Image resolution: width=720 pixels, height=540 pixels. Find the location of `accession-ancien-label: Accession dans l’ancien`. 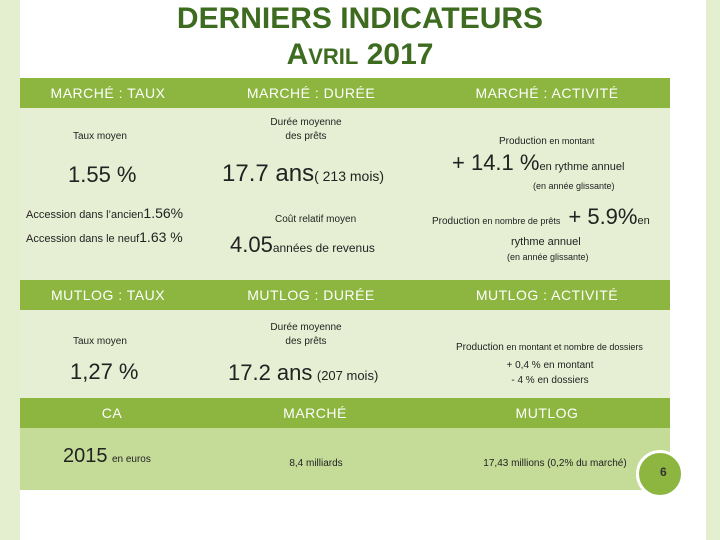

accession-ancien-label: Accession dans l’ancien is located at coordinates (85, 215).